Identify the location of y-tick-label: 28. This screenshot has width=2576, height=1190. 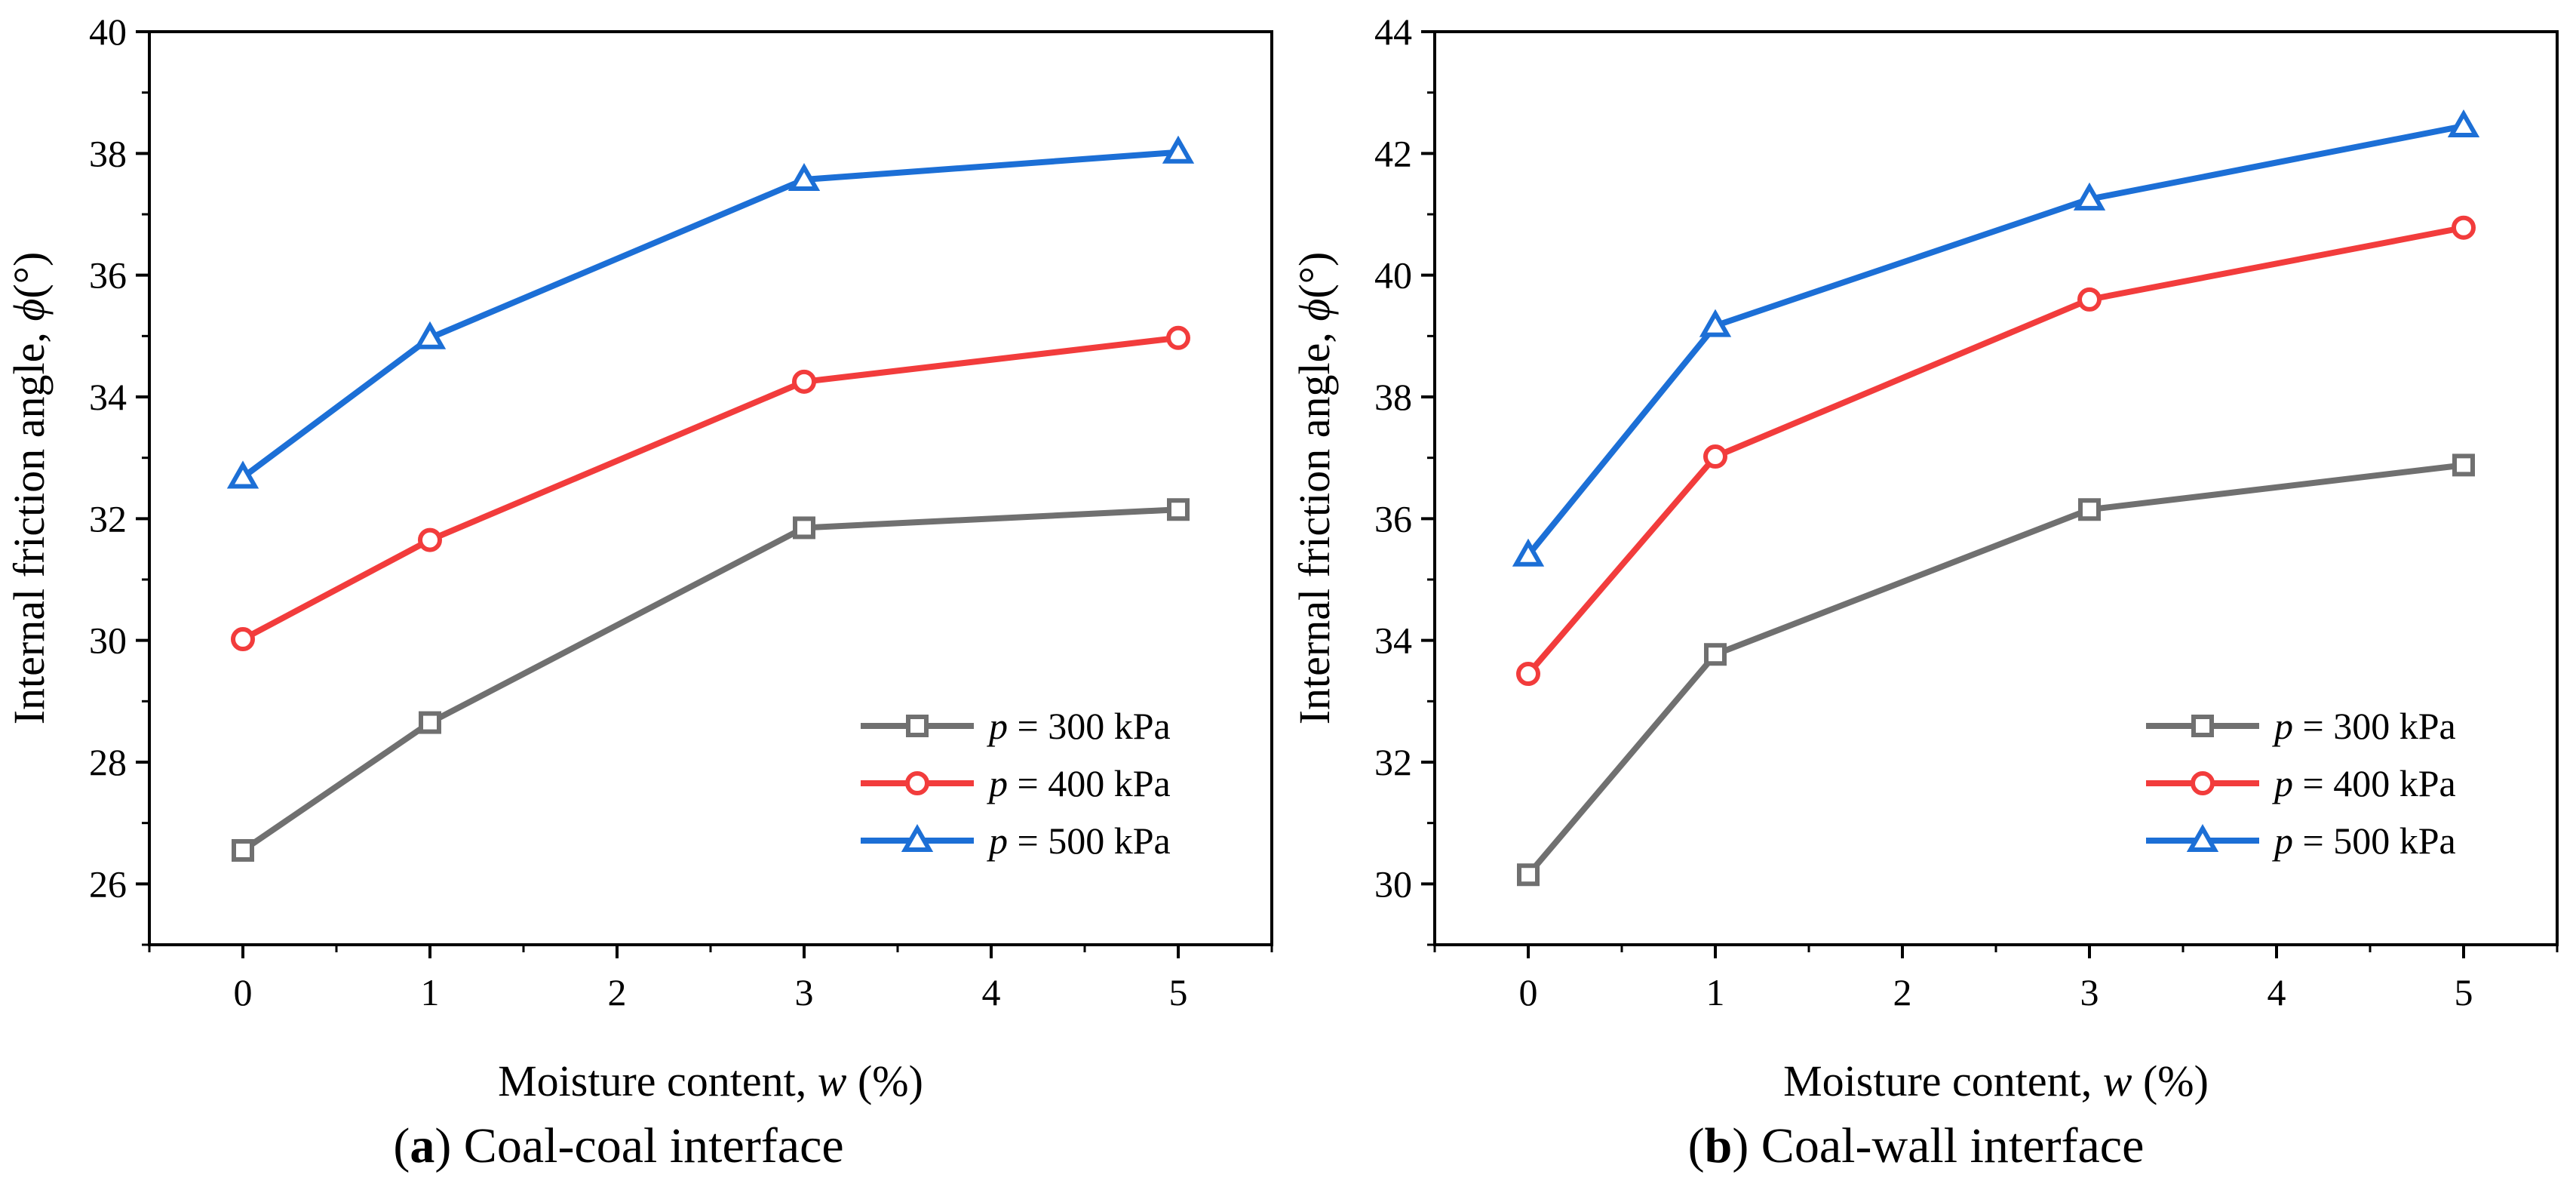
(108, 762).